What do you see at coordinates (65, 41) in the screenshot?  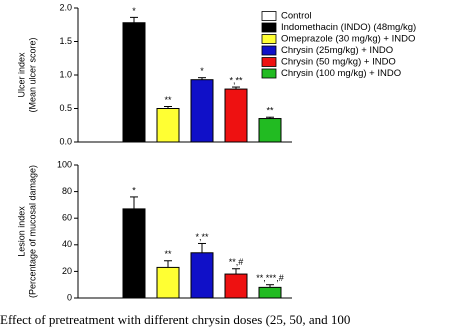 I see `y-tick-label: 1.5` at bounding box center [65, 41].